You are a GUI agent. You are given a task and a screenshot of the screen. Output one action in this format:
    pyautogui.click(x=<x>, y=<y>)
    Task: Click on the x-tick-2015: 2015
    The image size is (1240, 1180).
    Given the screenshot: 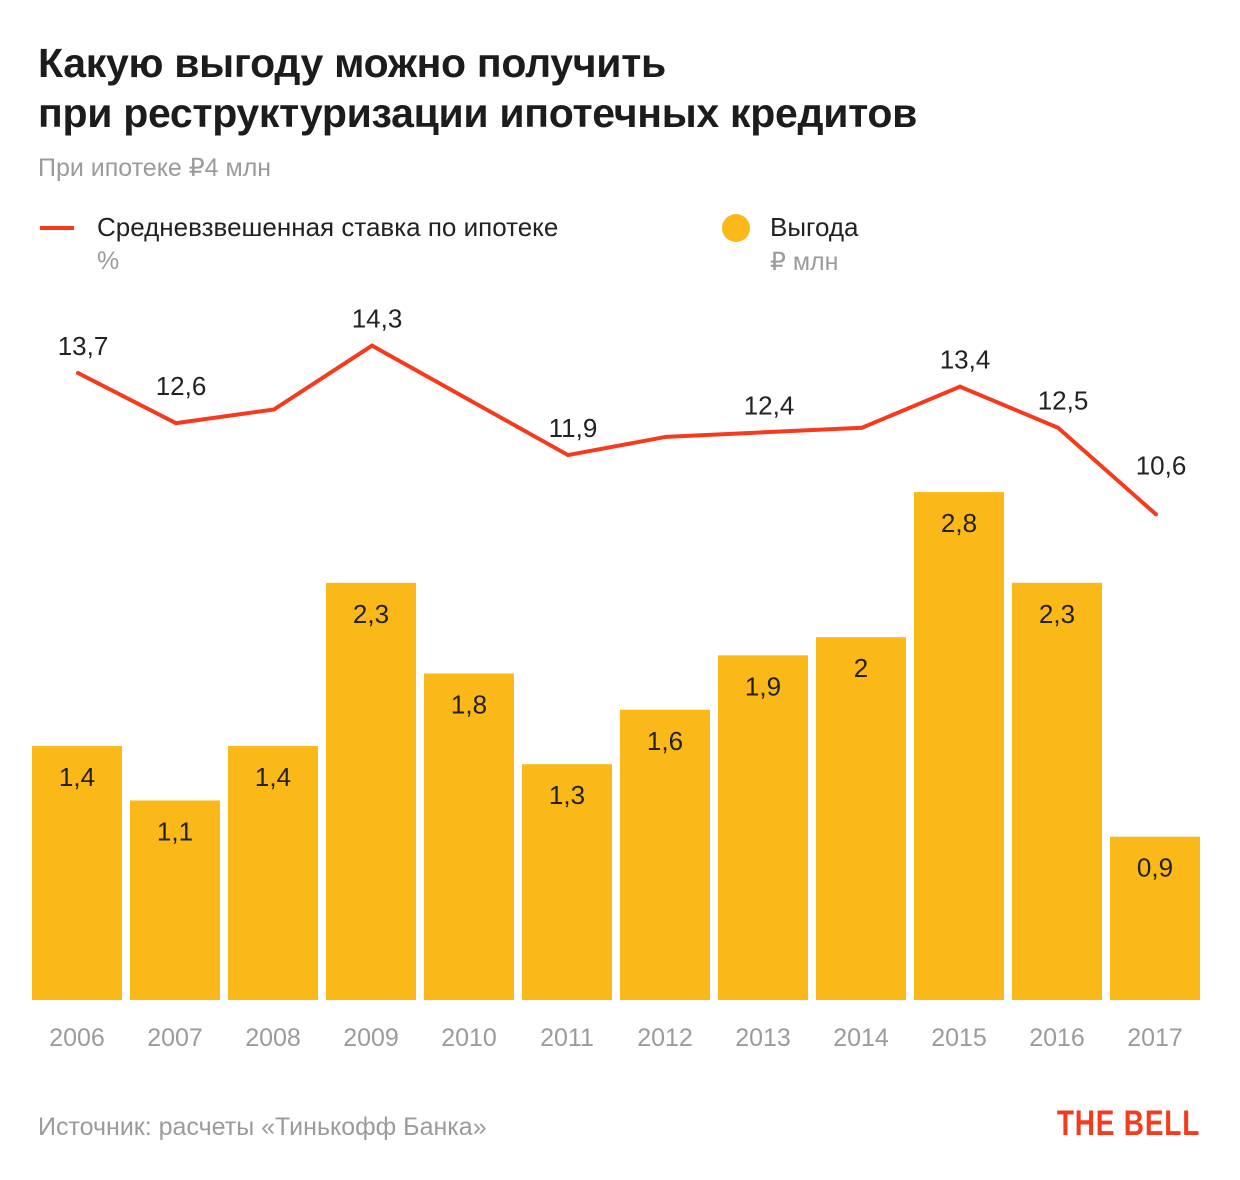 What is the action you would take?
    pyautogui.click(x=959, y=1038)
    